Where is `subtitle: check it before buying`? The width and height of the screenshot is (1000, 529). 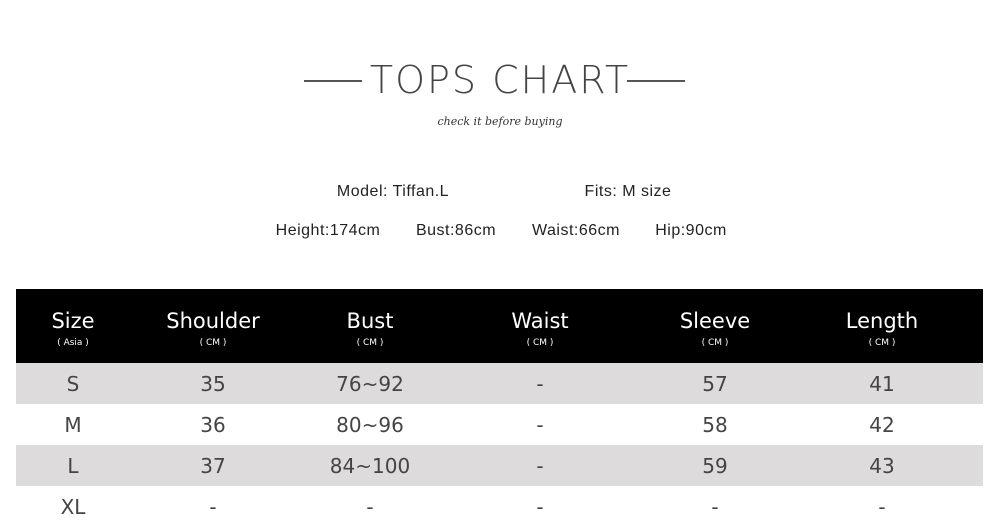 subtitle: check it before buying is located at coordinates (500, 121).